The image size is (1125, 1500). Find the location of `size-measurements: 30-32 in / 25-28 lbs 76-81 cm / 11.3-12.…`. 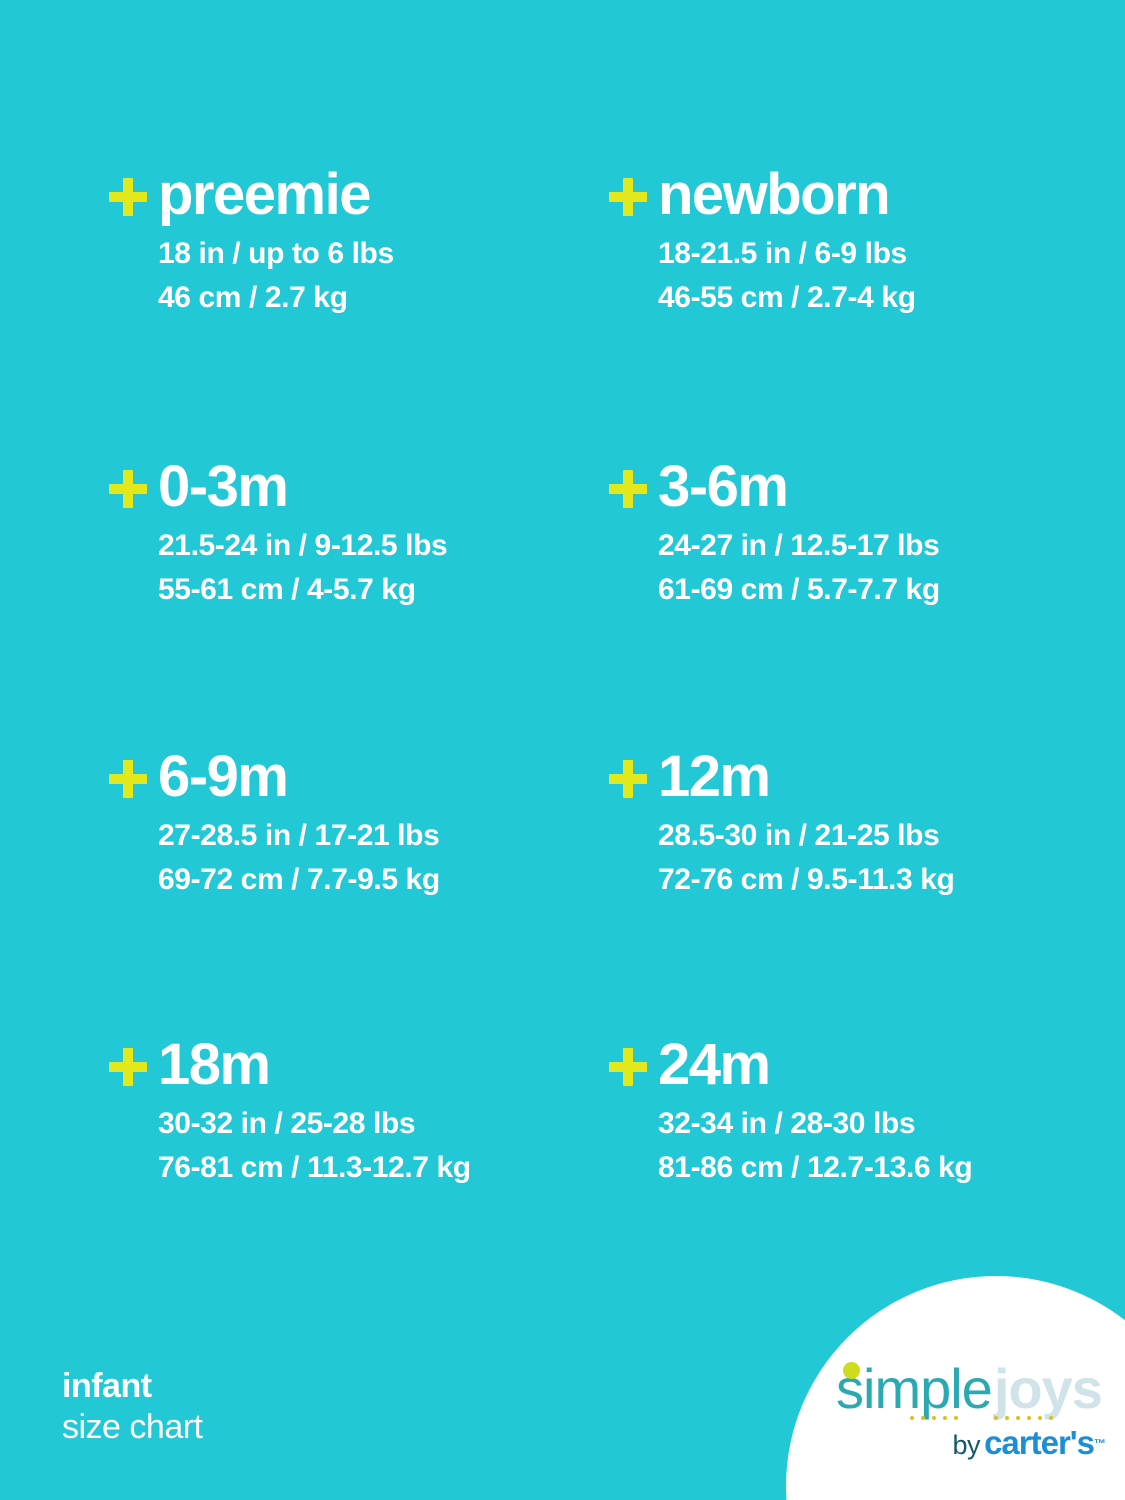

size-measurements: 30-32 in / 25-28 lbs 76-81 cm / 11.3-12.… is located at coordinates (383, 1146).